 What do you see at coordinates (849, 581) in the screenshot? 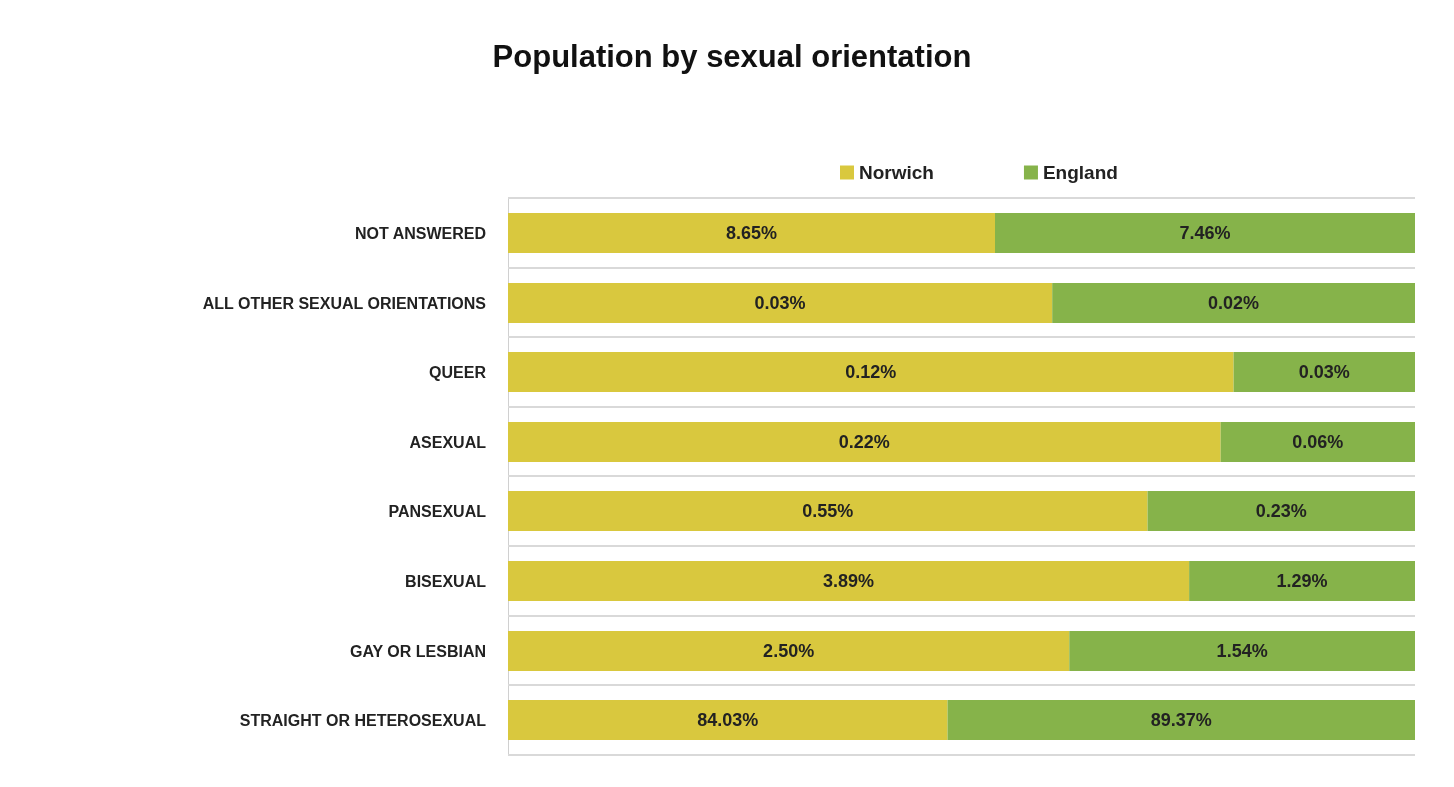
I see `data-label: 3.89%` at bounding box center [849, 581].